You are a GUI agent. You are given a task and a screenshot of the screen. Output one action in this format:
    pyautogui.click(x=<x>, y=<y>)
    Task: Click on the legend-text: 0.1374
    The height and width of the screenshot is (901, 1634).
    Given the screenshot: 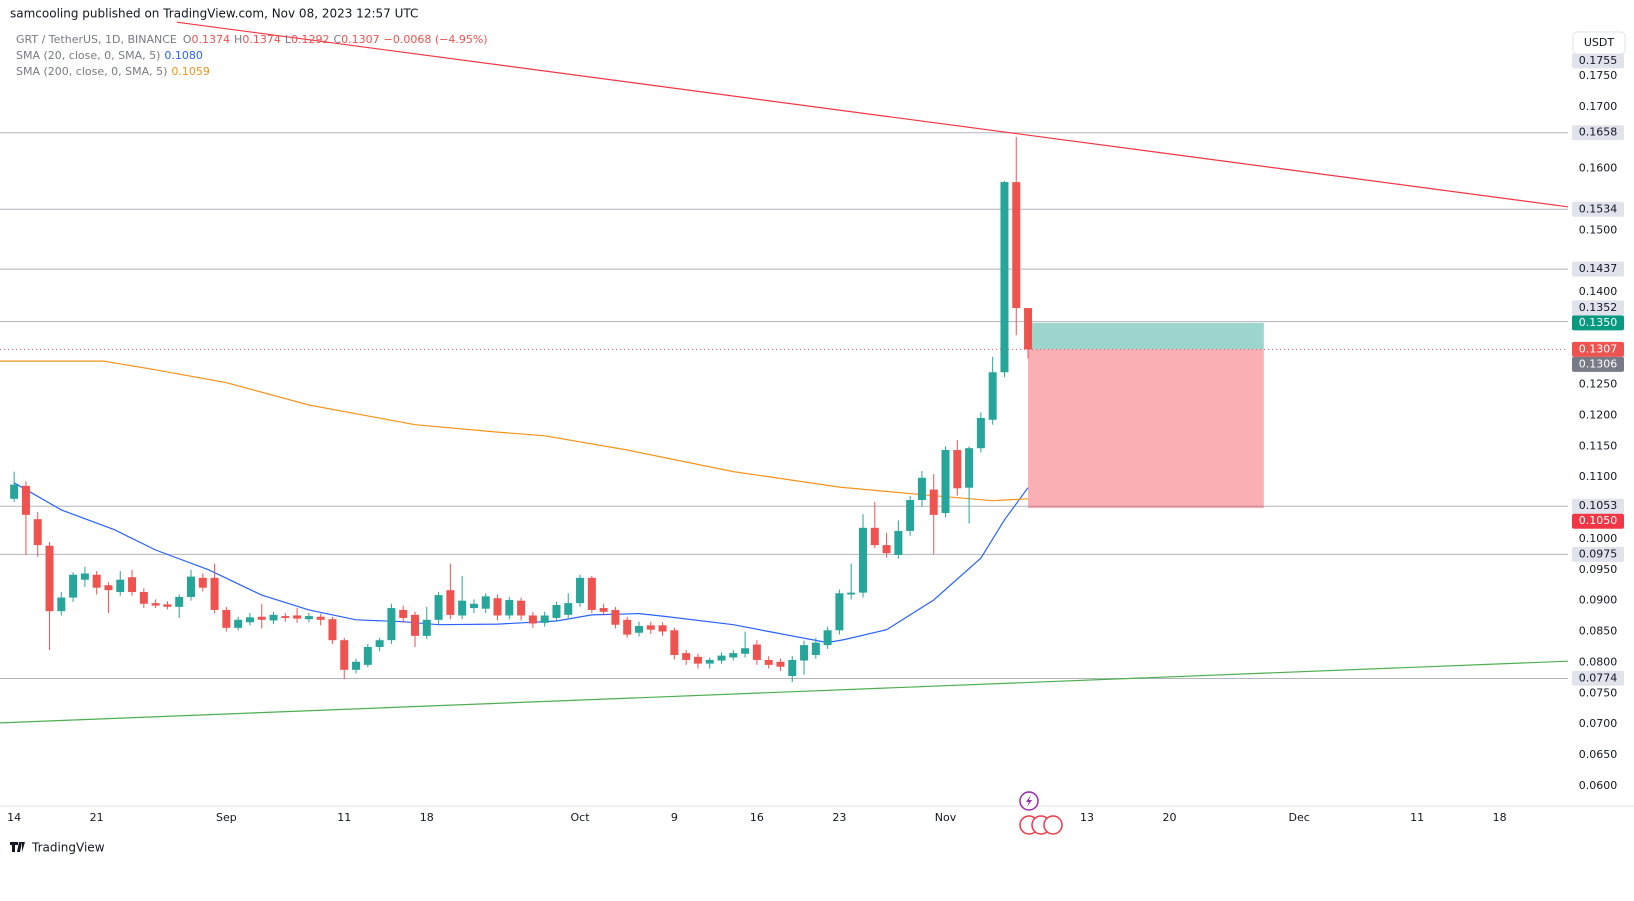 What is the action you would take?
    pyautogui.click(x=211, y=39)
    